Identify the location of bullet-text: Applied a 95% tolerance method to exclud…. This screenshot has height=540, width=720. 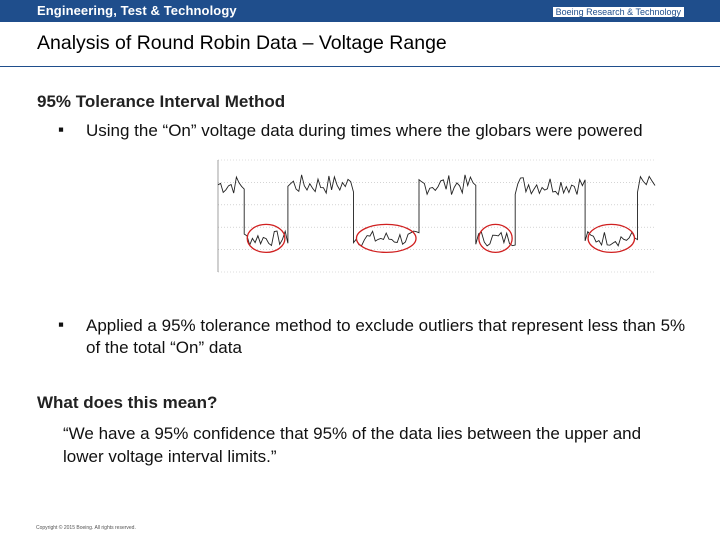
(386, 336).